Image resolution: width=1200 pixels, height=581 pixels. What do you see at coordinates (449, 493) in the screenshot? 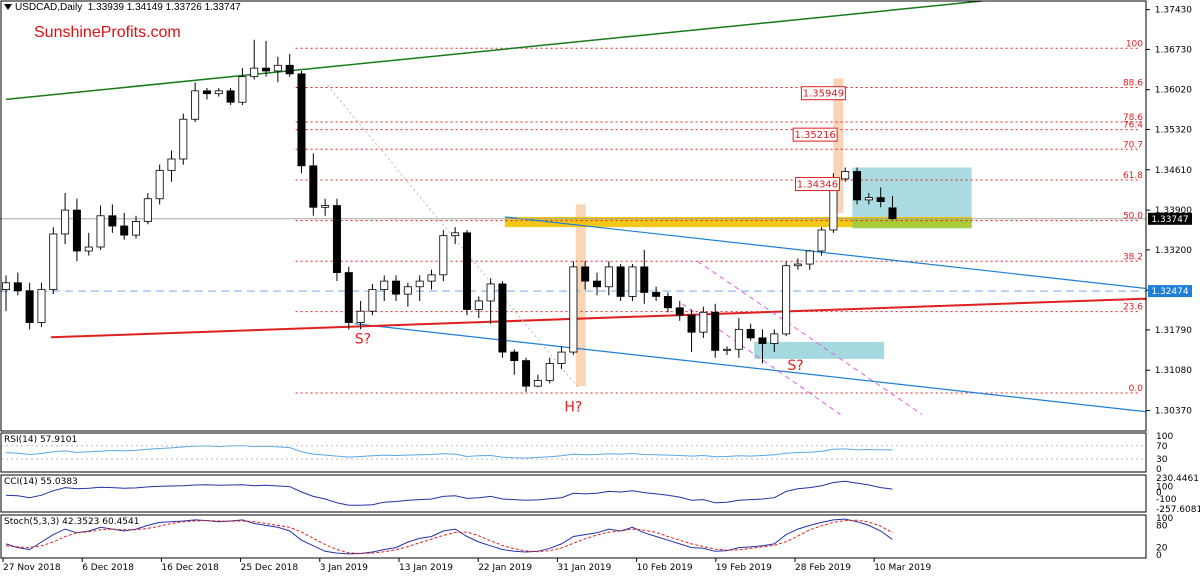
I see `cci-line` at bounding box center [449, 493].